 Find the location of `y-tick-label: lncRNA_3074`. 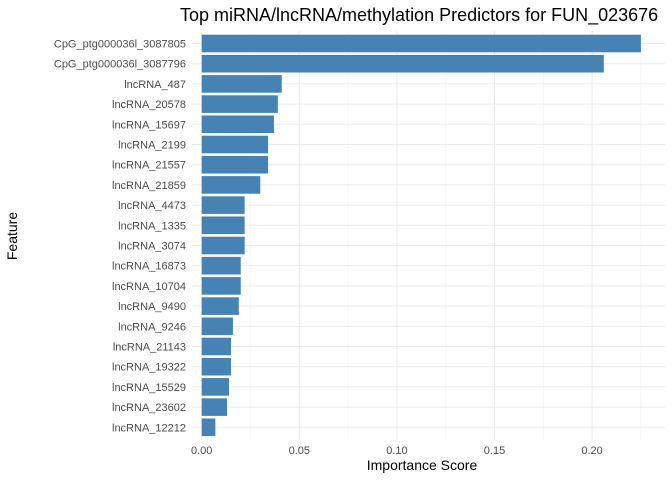

y-tick-label: lncRNA_3074 is located at coordinates (152, 247).